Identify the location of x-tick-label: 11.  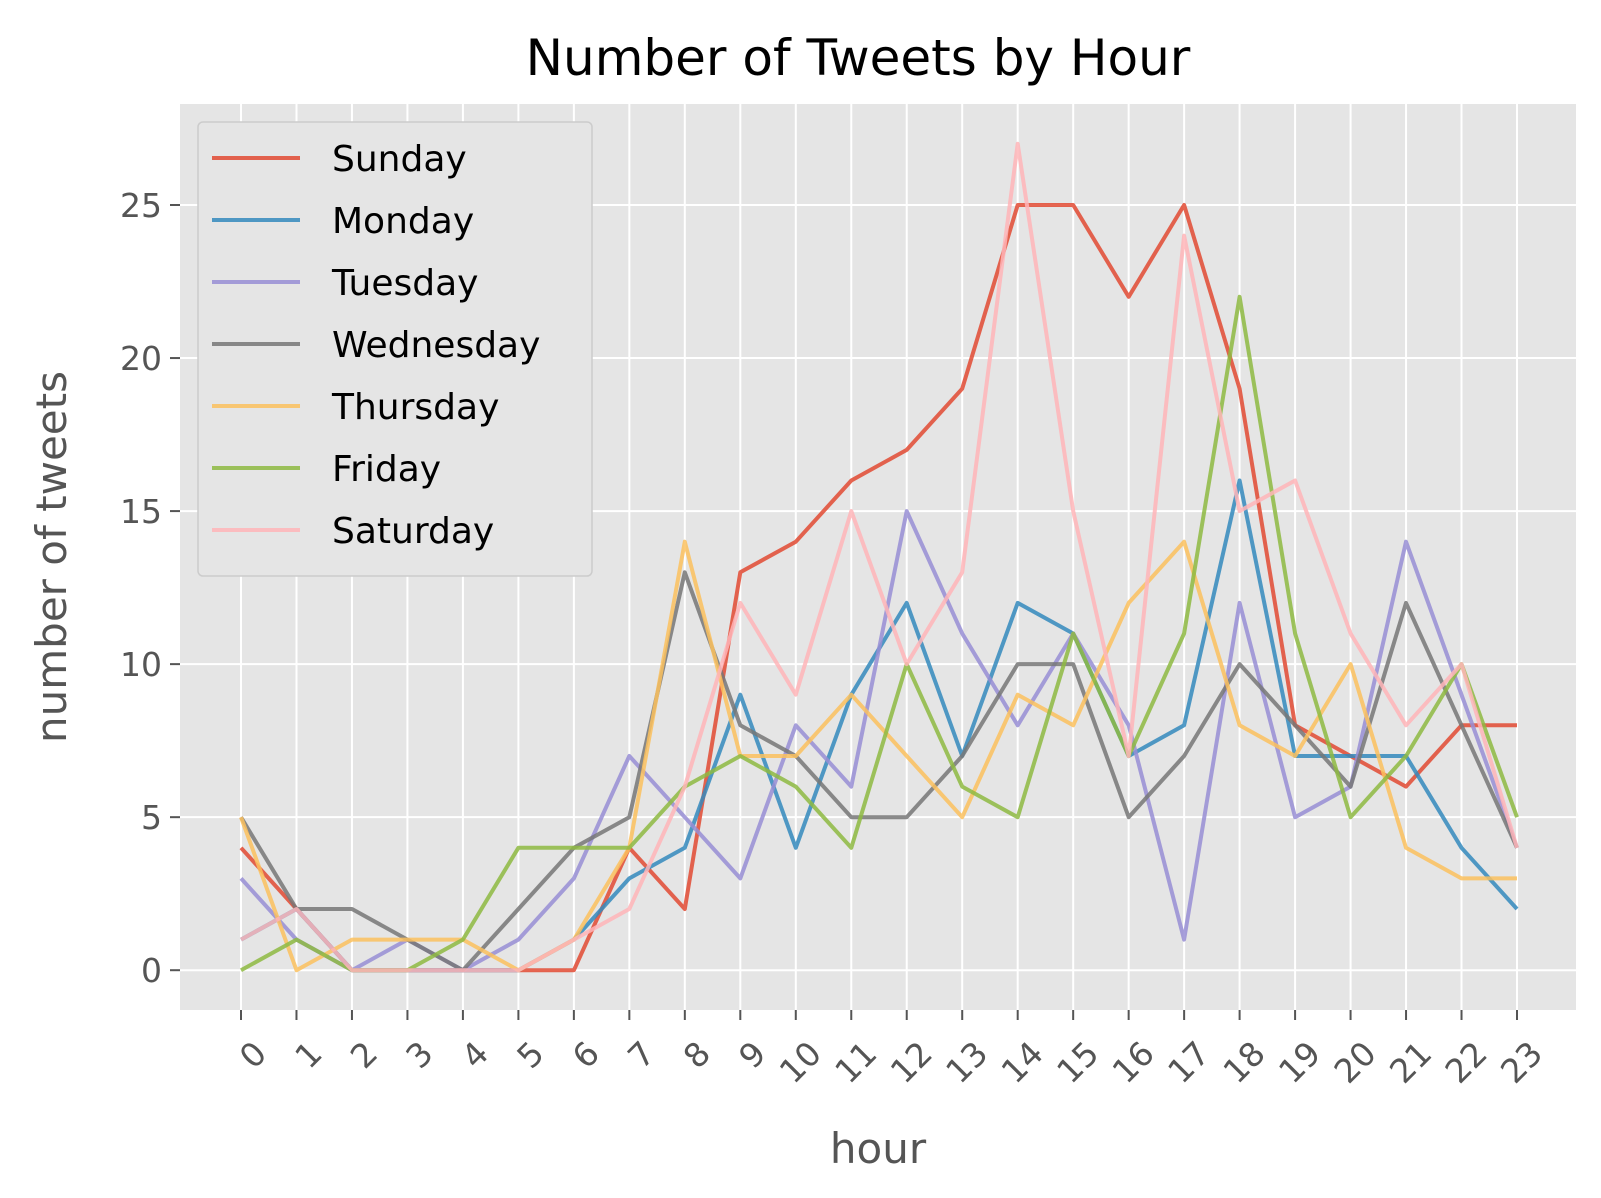
(855, 1062).